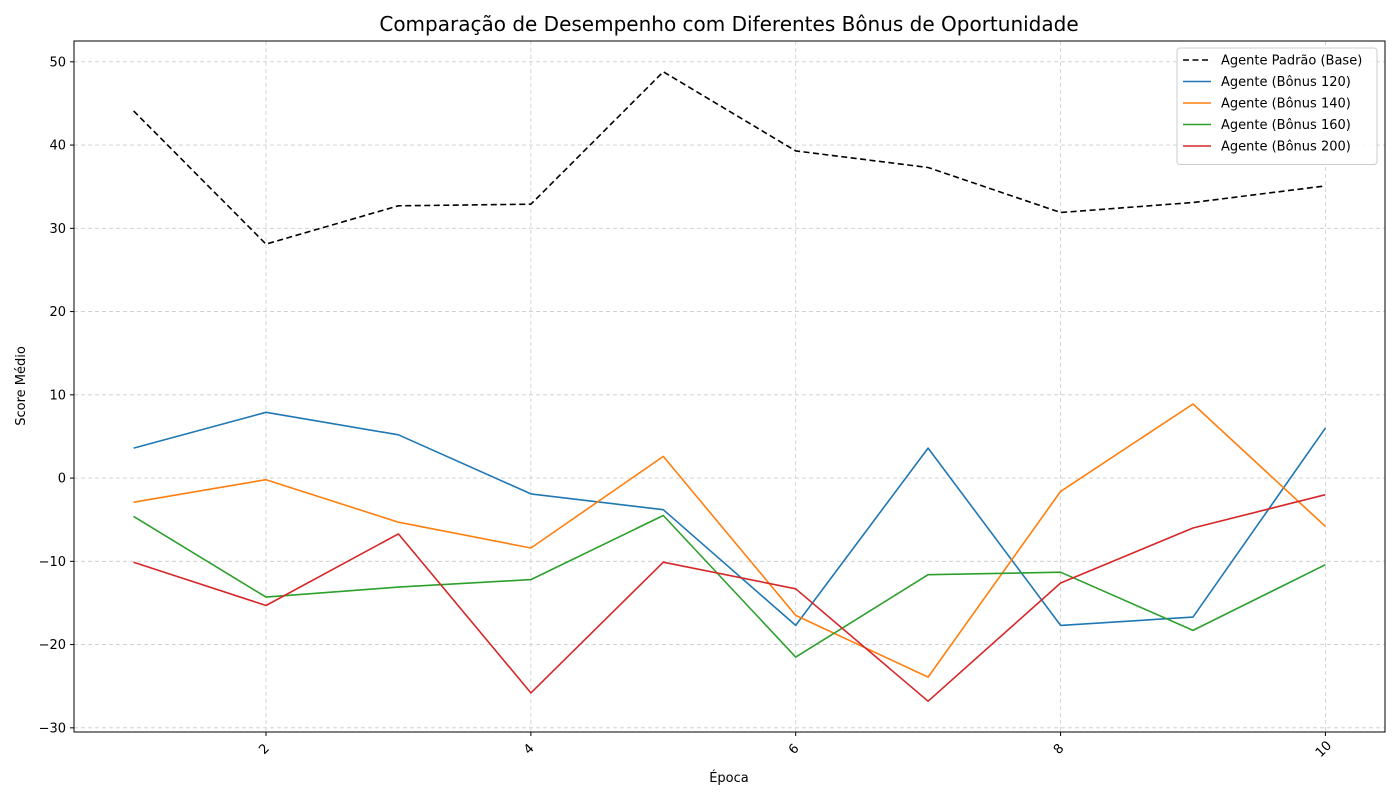  Describe the element at coordinates (1286, 82) in the screenshot. I see `legend-label-1: Agente (Bônus 120)` at that location.